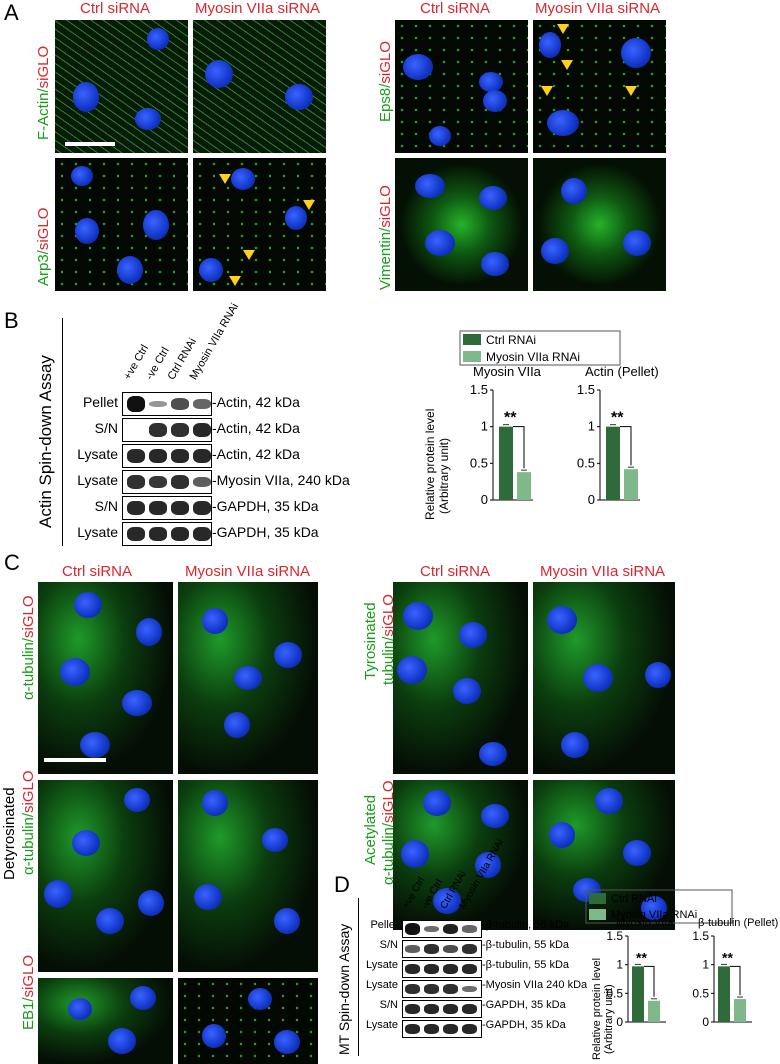  Describe the element at coordinates (535, 985) in the screenshot. I see `blot-row-desc: -Myosin VIIa 240 kDa` at that location.